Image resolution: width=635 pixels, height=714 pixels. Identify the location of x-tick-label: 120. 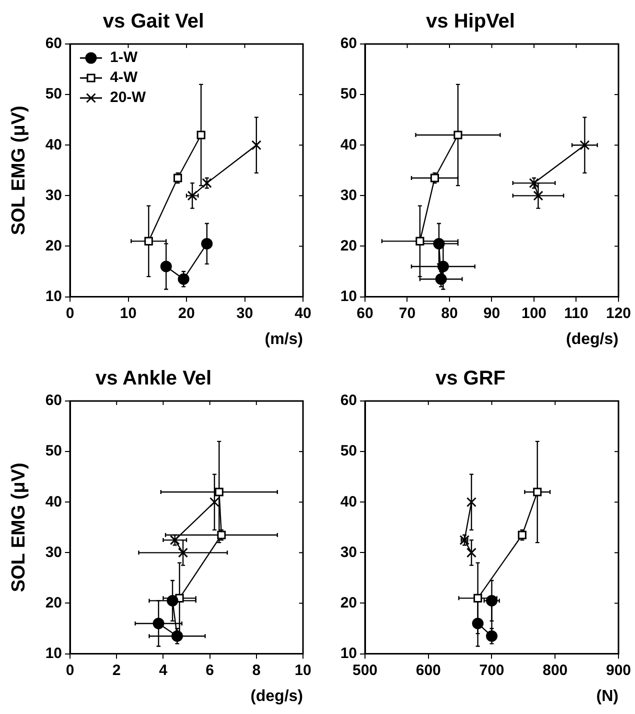
(618, 313).